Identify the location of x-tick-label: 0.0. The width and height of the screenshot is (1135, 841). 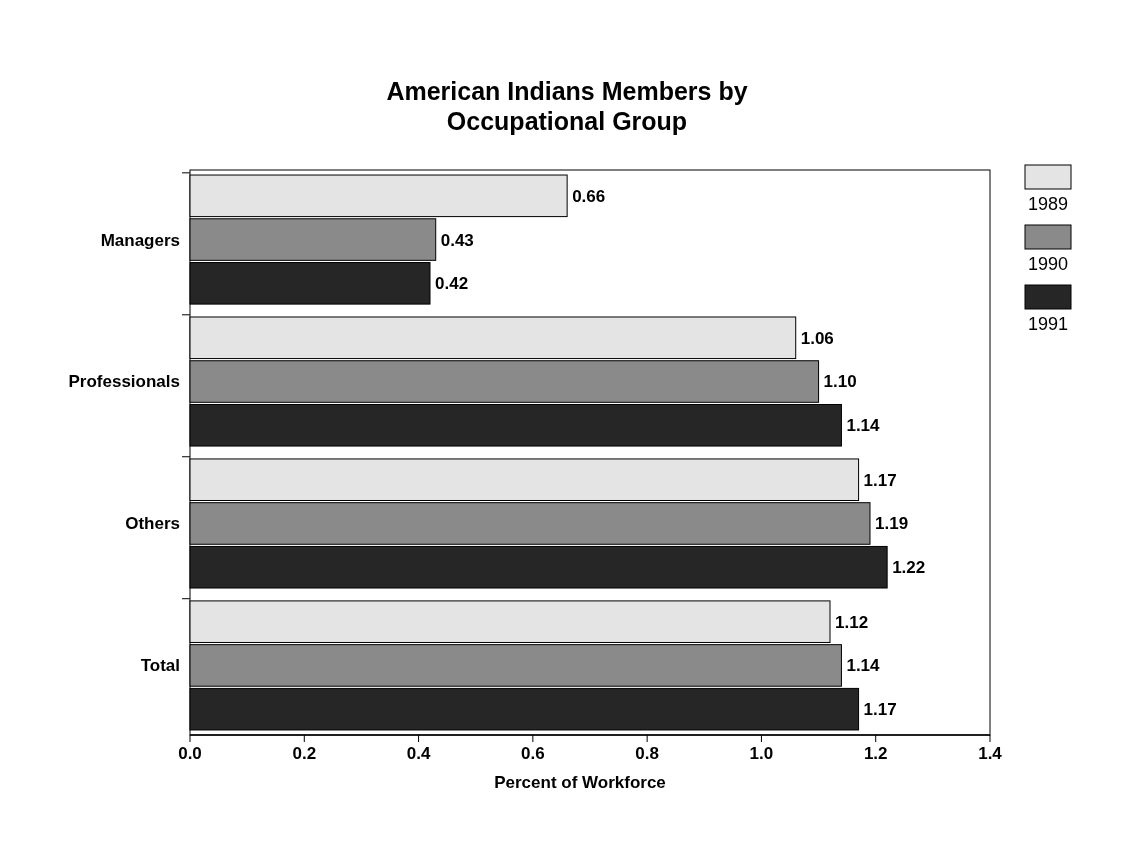
(190, 753).